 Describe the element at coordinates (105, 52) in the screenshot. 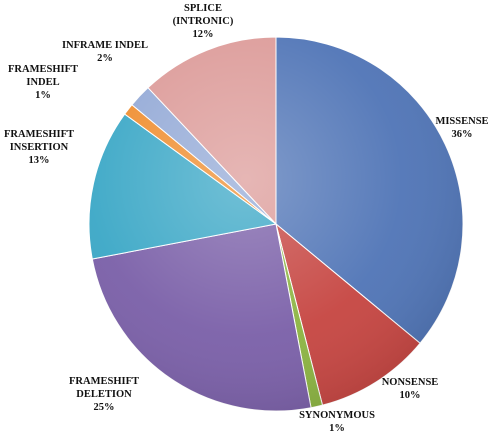

I see `slice-label-inframe-indel: INFRAME INDEL 2%` at that location.